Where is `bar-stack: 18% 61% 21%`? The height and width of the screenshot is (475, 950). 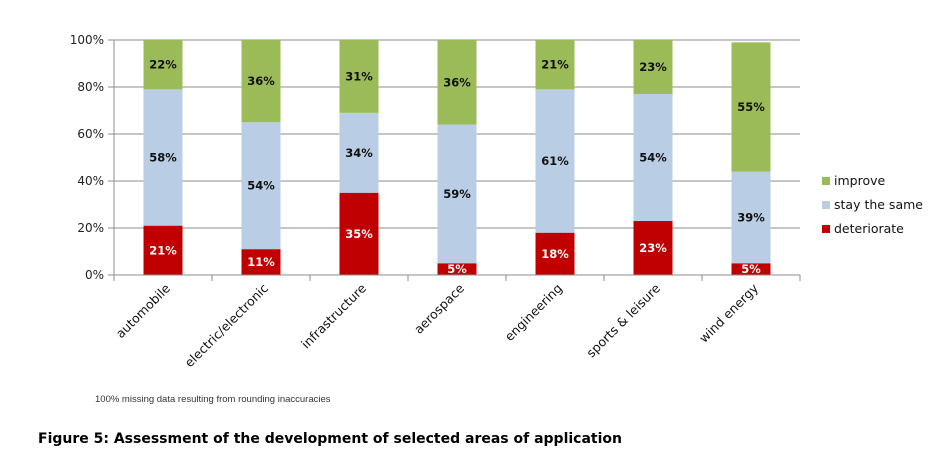 bar-stack: 18% 61% 21% is located at coordinates (555, 157).